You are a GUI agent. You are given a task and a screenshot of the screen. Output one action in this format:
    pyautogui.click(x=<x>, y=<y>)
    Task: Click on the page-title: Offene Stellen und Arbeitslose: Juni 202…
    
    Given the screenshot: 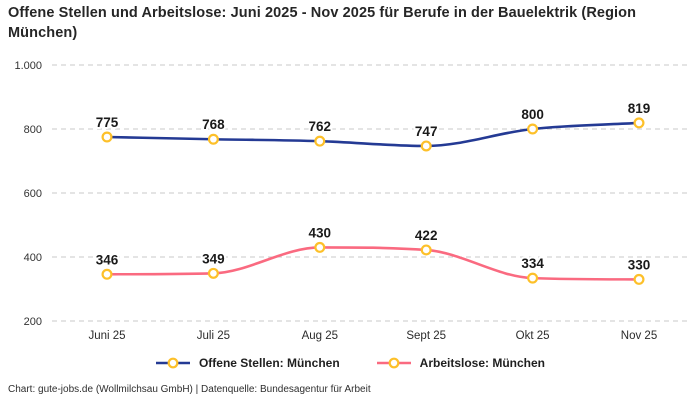 What is the action you would take?
    pyautogui.click(x=322, y=23)
    